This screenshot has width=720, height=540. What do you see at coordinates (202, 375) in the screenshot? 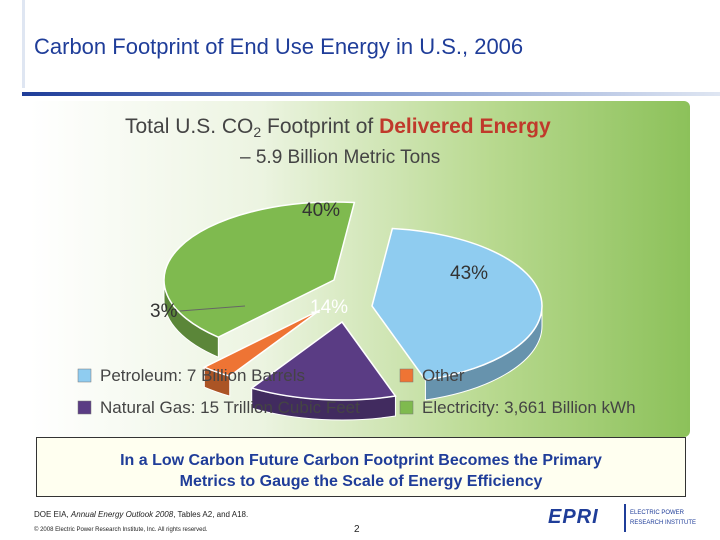
I see `legend-label: Petroleum: 7 Billion Barrels` at bounding box center [202, 375].